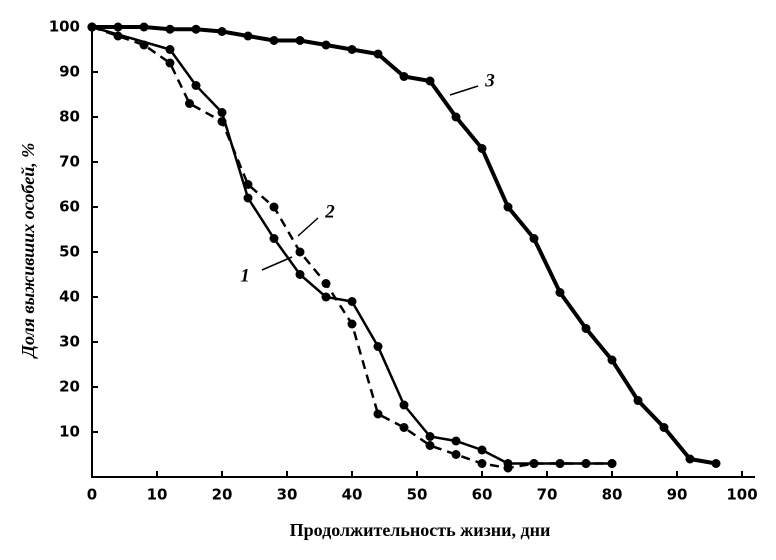  Describe the element at coordinates (69, 387) in the screenshot. I see `y-tick-label: 20` at that location.